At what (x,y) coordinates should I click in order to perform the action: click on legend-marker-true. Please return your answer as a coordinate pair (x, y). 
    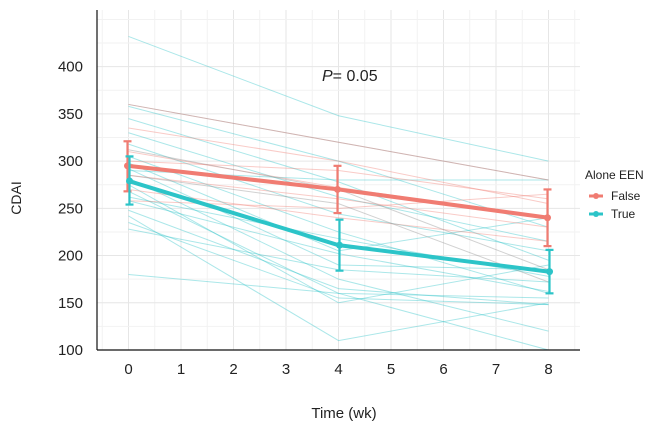
    Looking at the image, I should click on (596, 214).